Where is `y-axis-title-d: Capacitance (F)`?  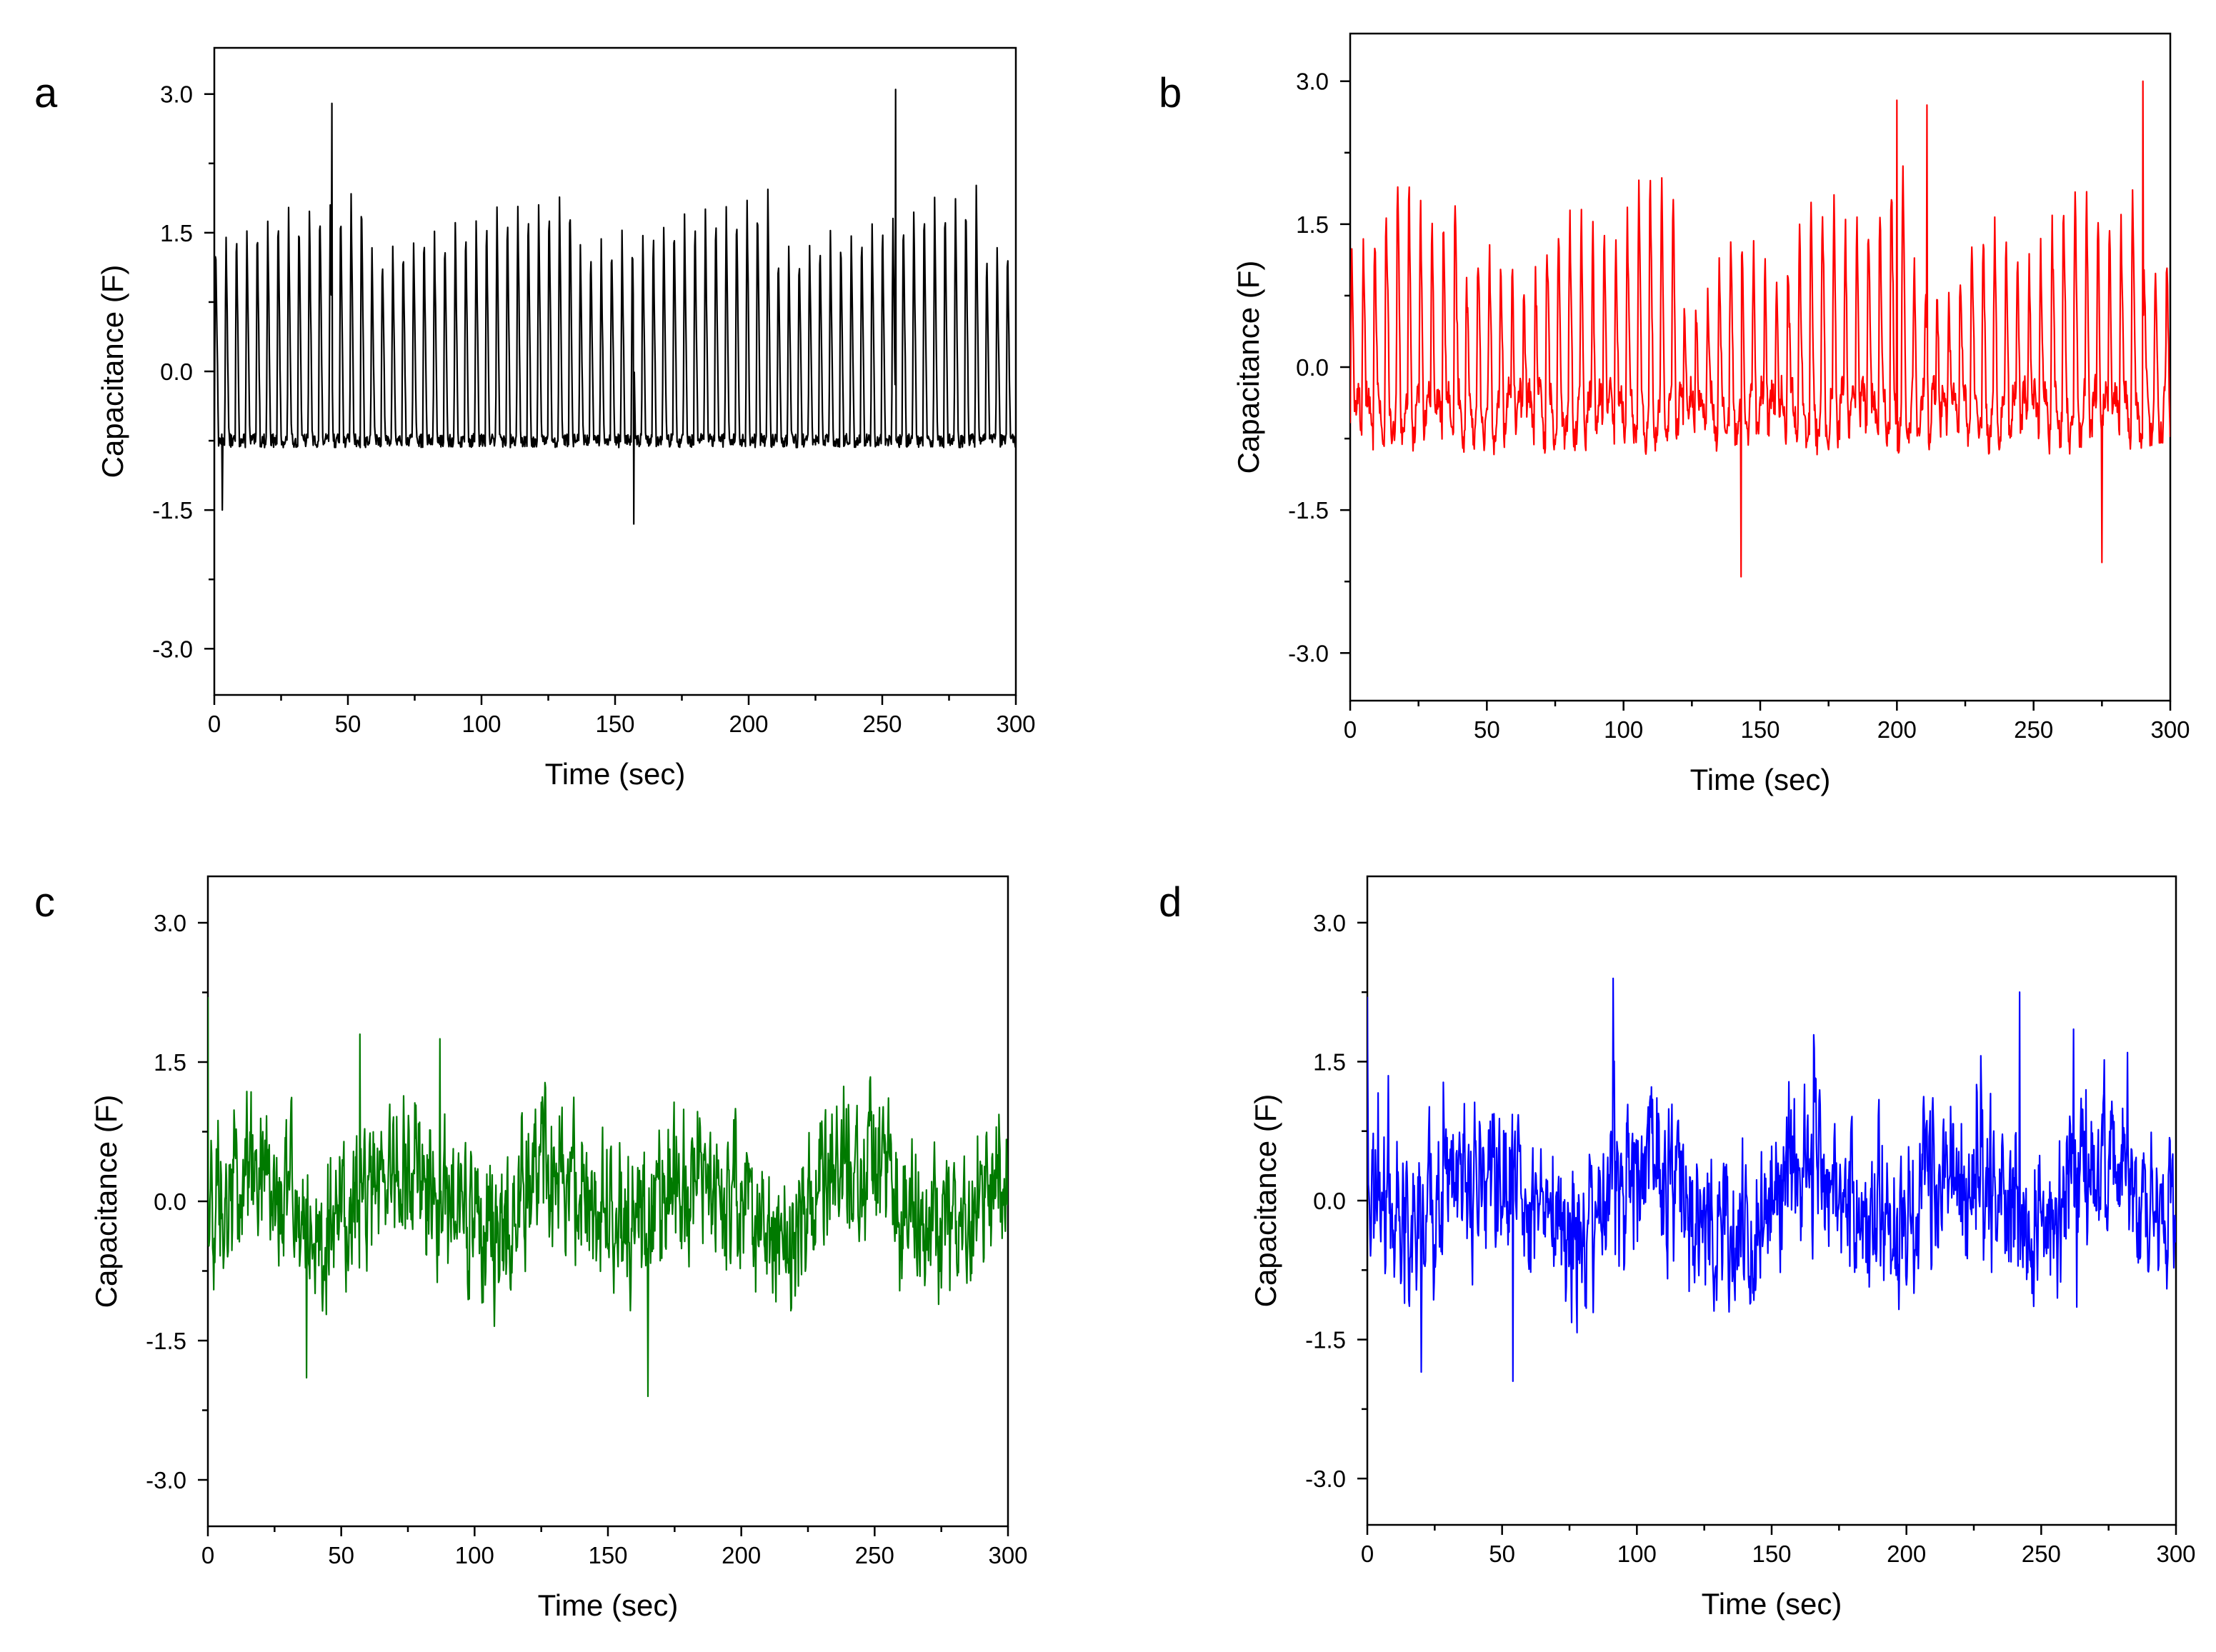
y-axis-title-d: Capacitance (F) is located at coordinates (1265, 1201).